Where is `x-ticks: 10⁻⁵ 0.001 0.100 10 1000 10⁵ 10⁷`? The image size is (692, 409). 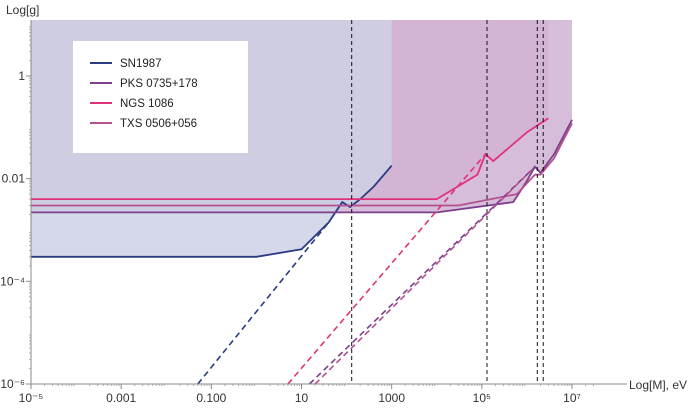 x-ticks: 10⁻⁵ 0.001 0.100 10 1000 10⁵ 10⁷ is located at coordinates (307, 394).